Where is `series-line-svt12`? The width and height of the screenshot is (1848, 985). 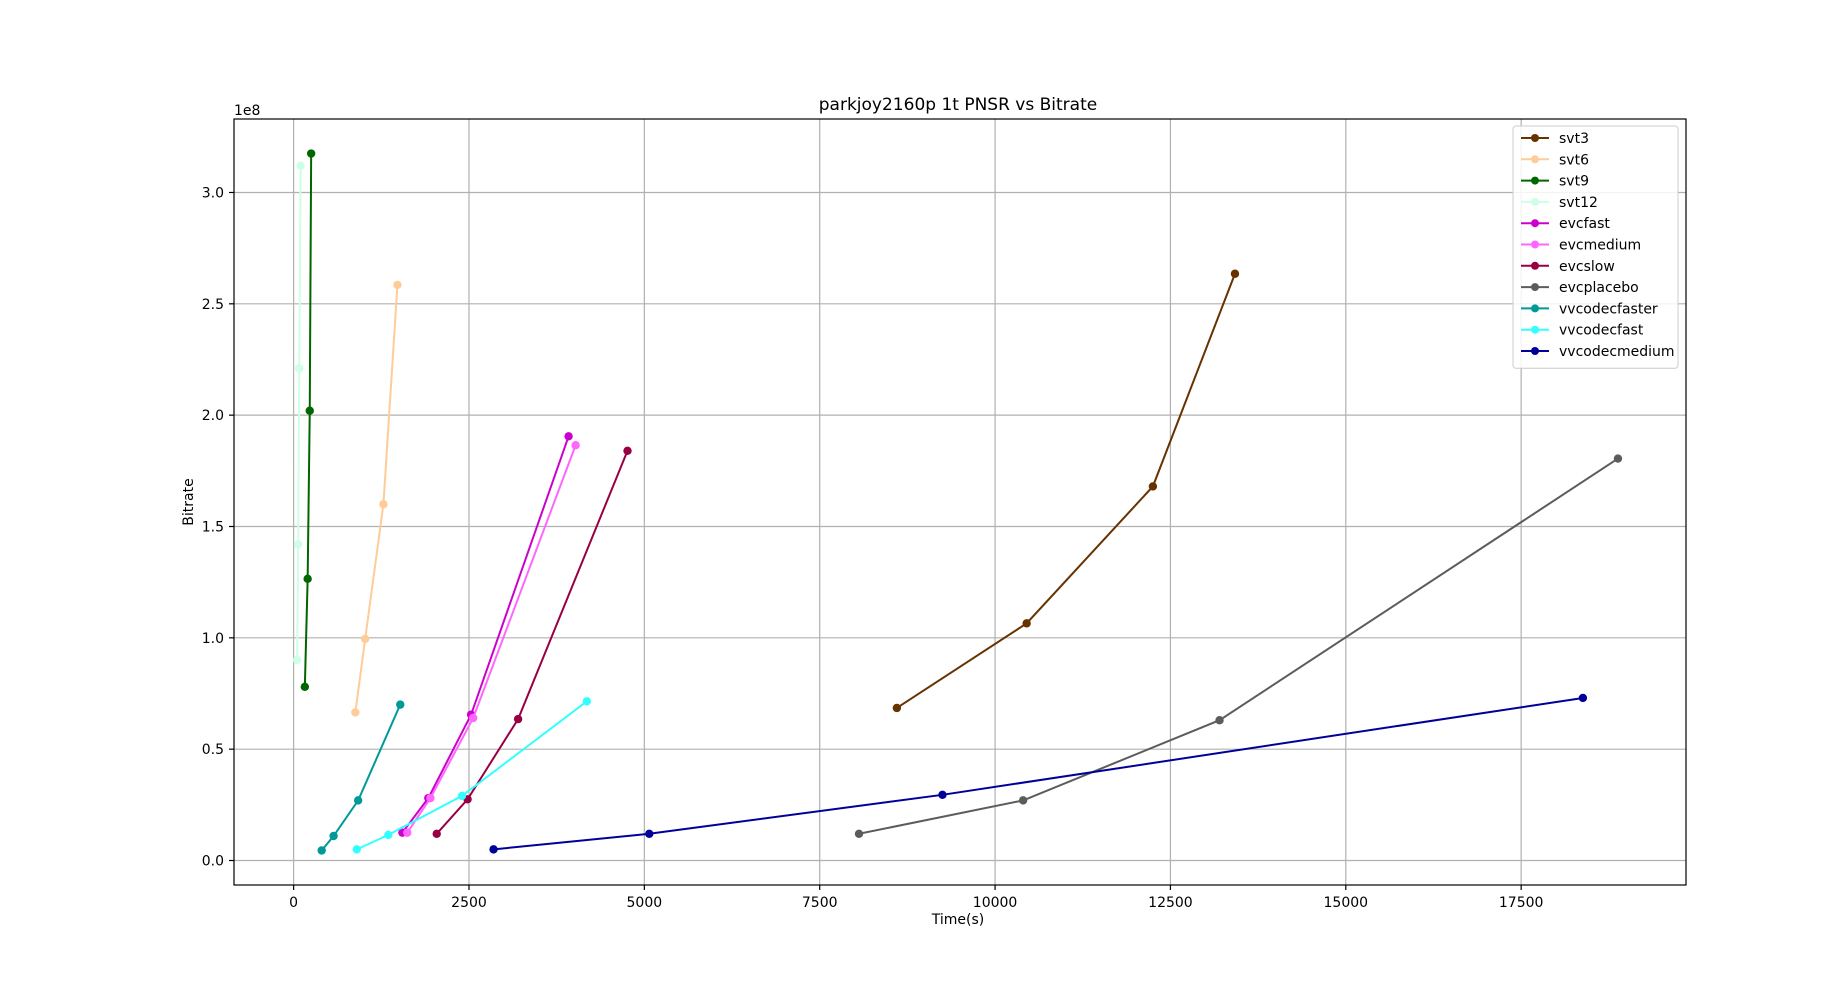
series-line-svt12 is located at coordinates (299, 413).